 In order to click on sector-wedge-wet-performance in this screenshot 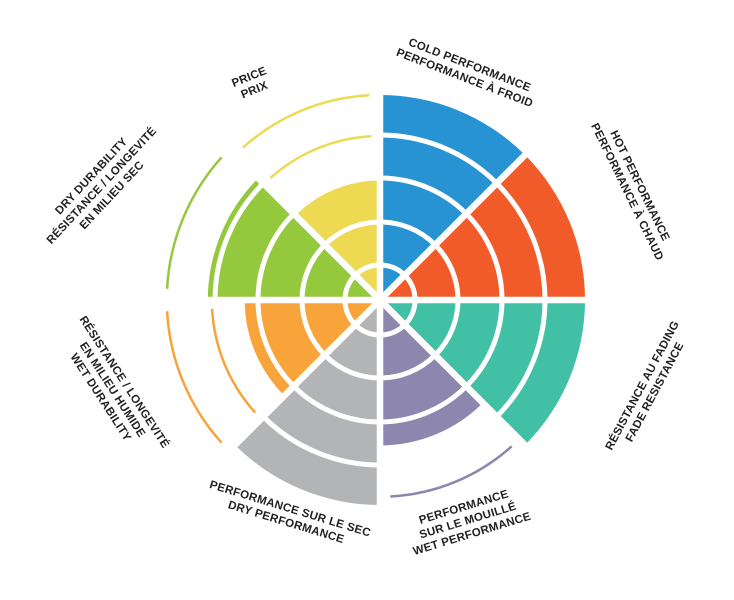, I will do `click(431, 373)`.